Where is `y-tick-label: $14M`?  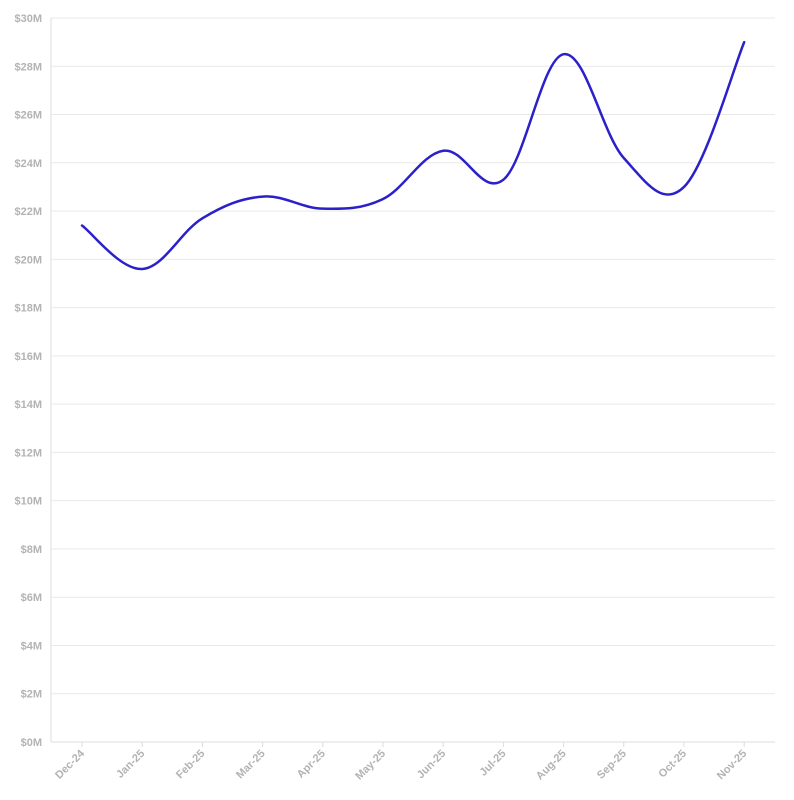 y-tick-label: $14M is located at coordinates (28, 405).